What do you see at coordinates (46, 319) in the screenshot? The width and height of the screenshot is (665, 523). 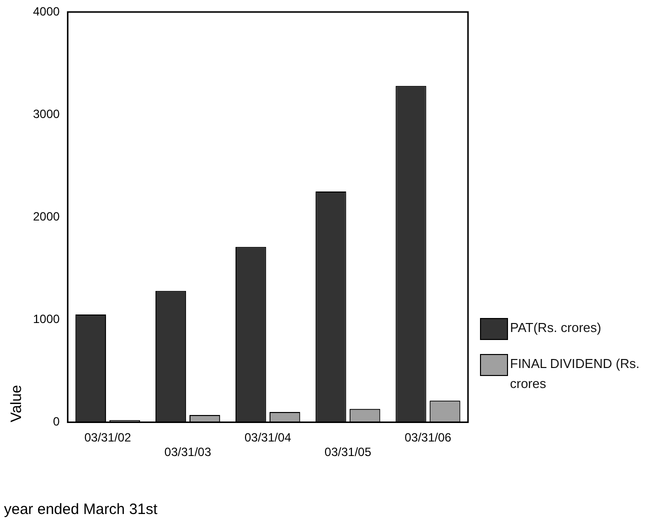 I see `y-tick-label: 1000` at bounding box center [46, 319].